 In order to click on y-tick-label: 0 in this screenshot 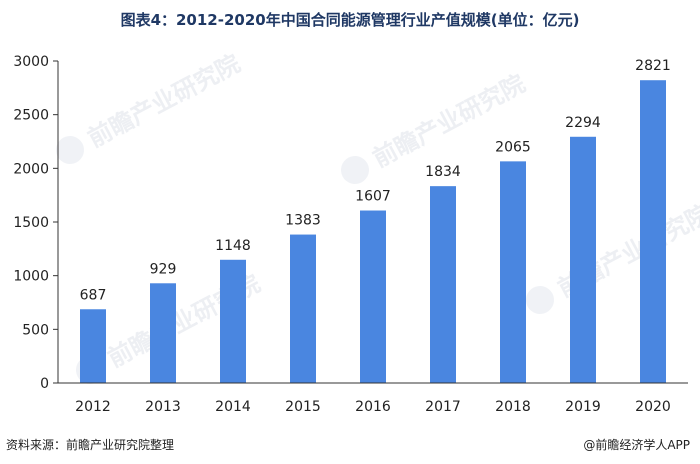, I will do `click(44, 384)`.